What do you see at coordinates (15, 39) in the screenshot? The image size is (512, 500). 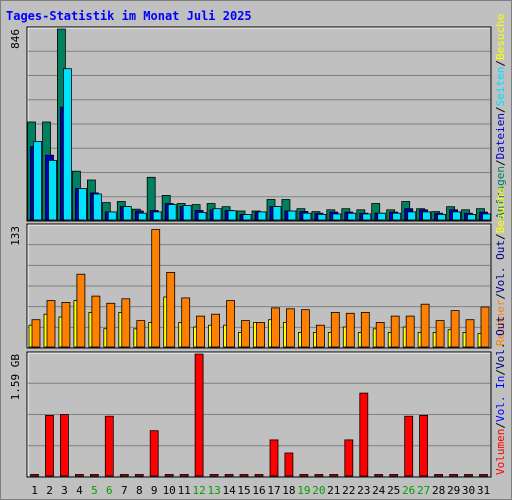 I see `y-max-label: 846` at bounding box center [15, 39].